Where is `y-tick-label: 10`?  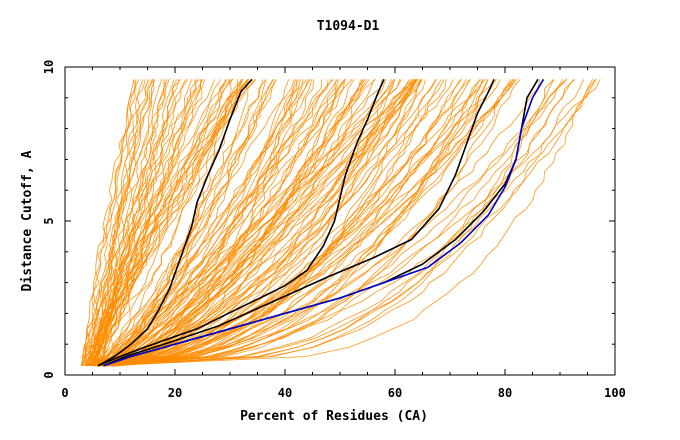 y-tick-label: 10 is located at coordinates (49, 67).